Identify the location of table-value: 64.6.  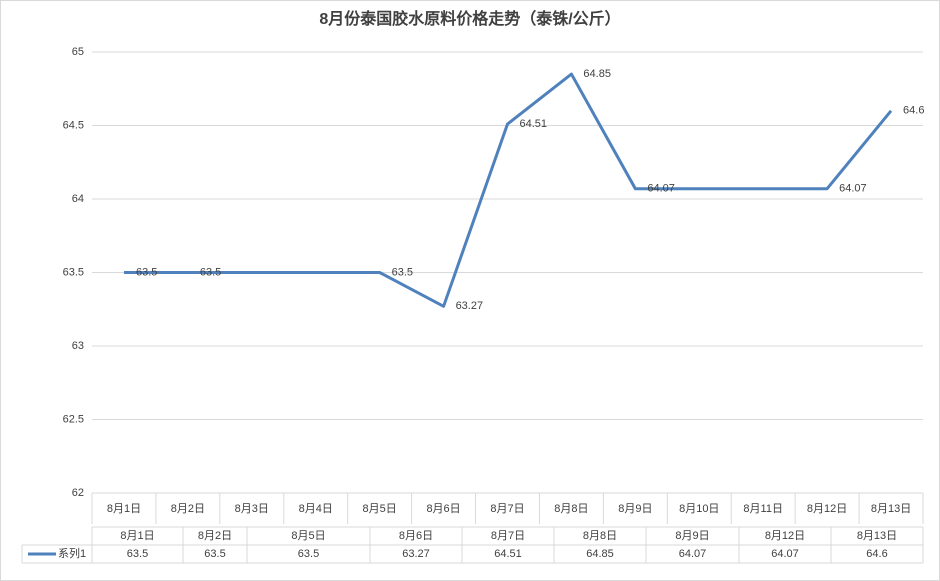
(876, 554).